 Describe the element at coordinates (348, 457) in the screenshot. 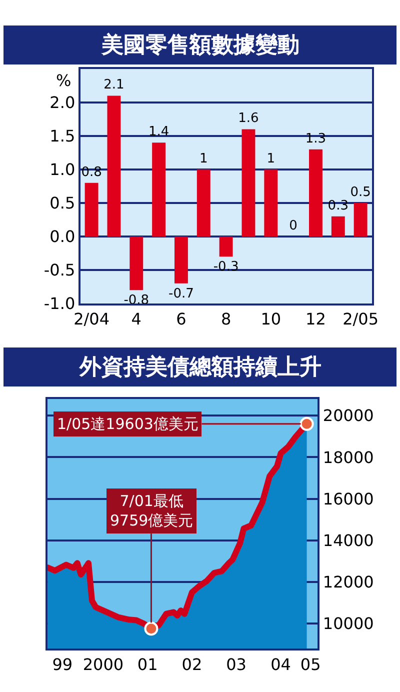

I see `y-tick-label: 18000` at that location.